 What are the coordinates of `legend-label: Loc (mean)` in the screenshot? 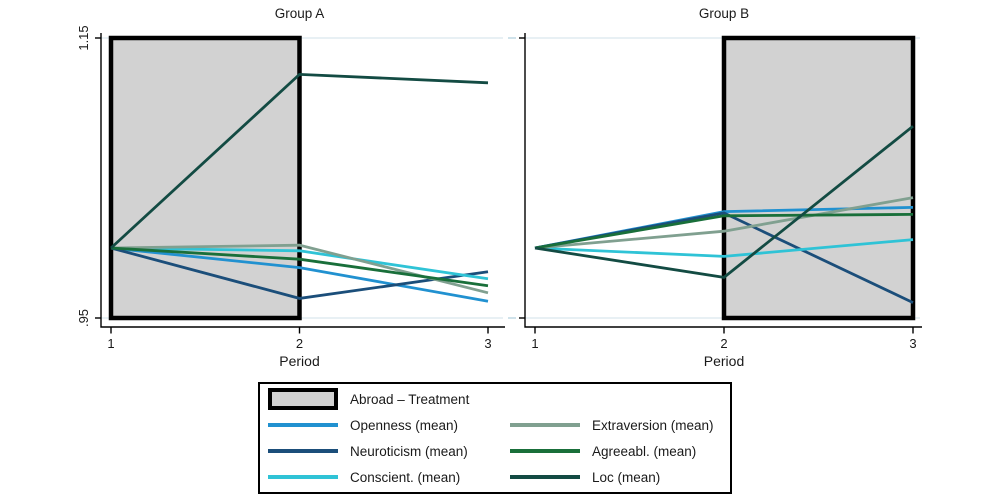 It's located at (626, 477).